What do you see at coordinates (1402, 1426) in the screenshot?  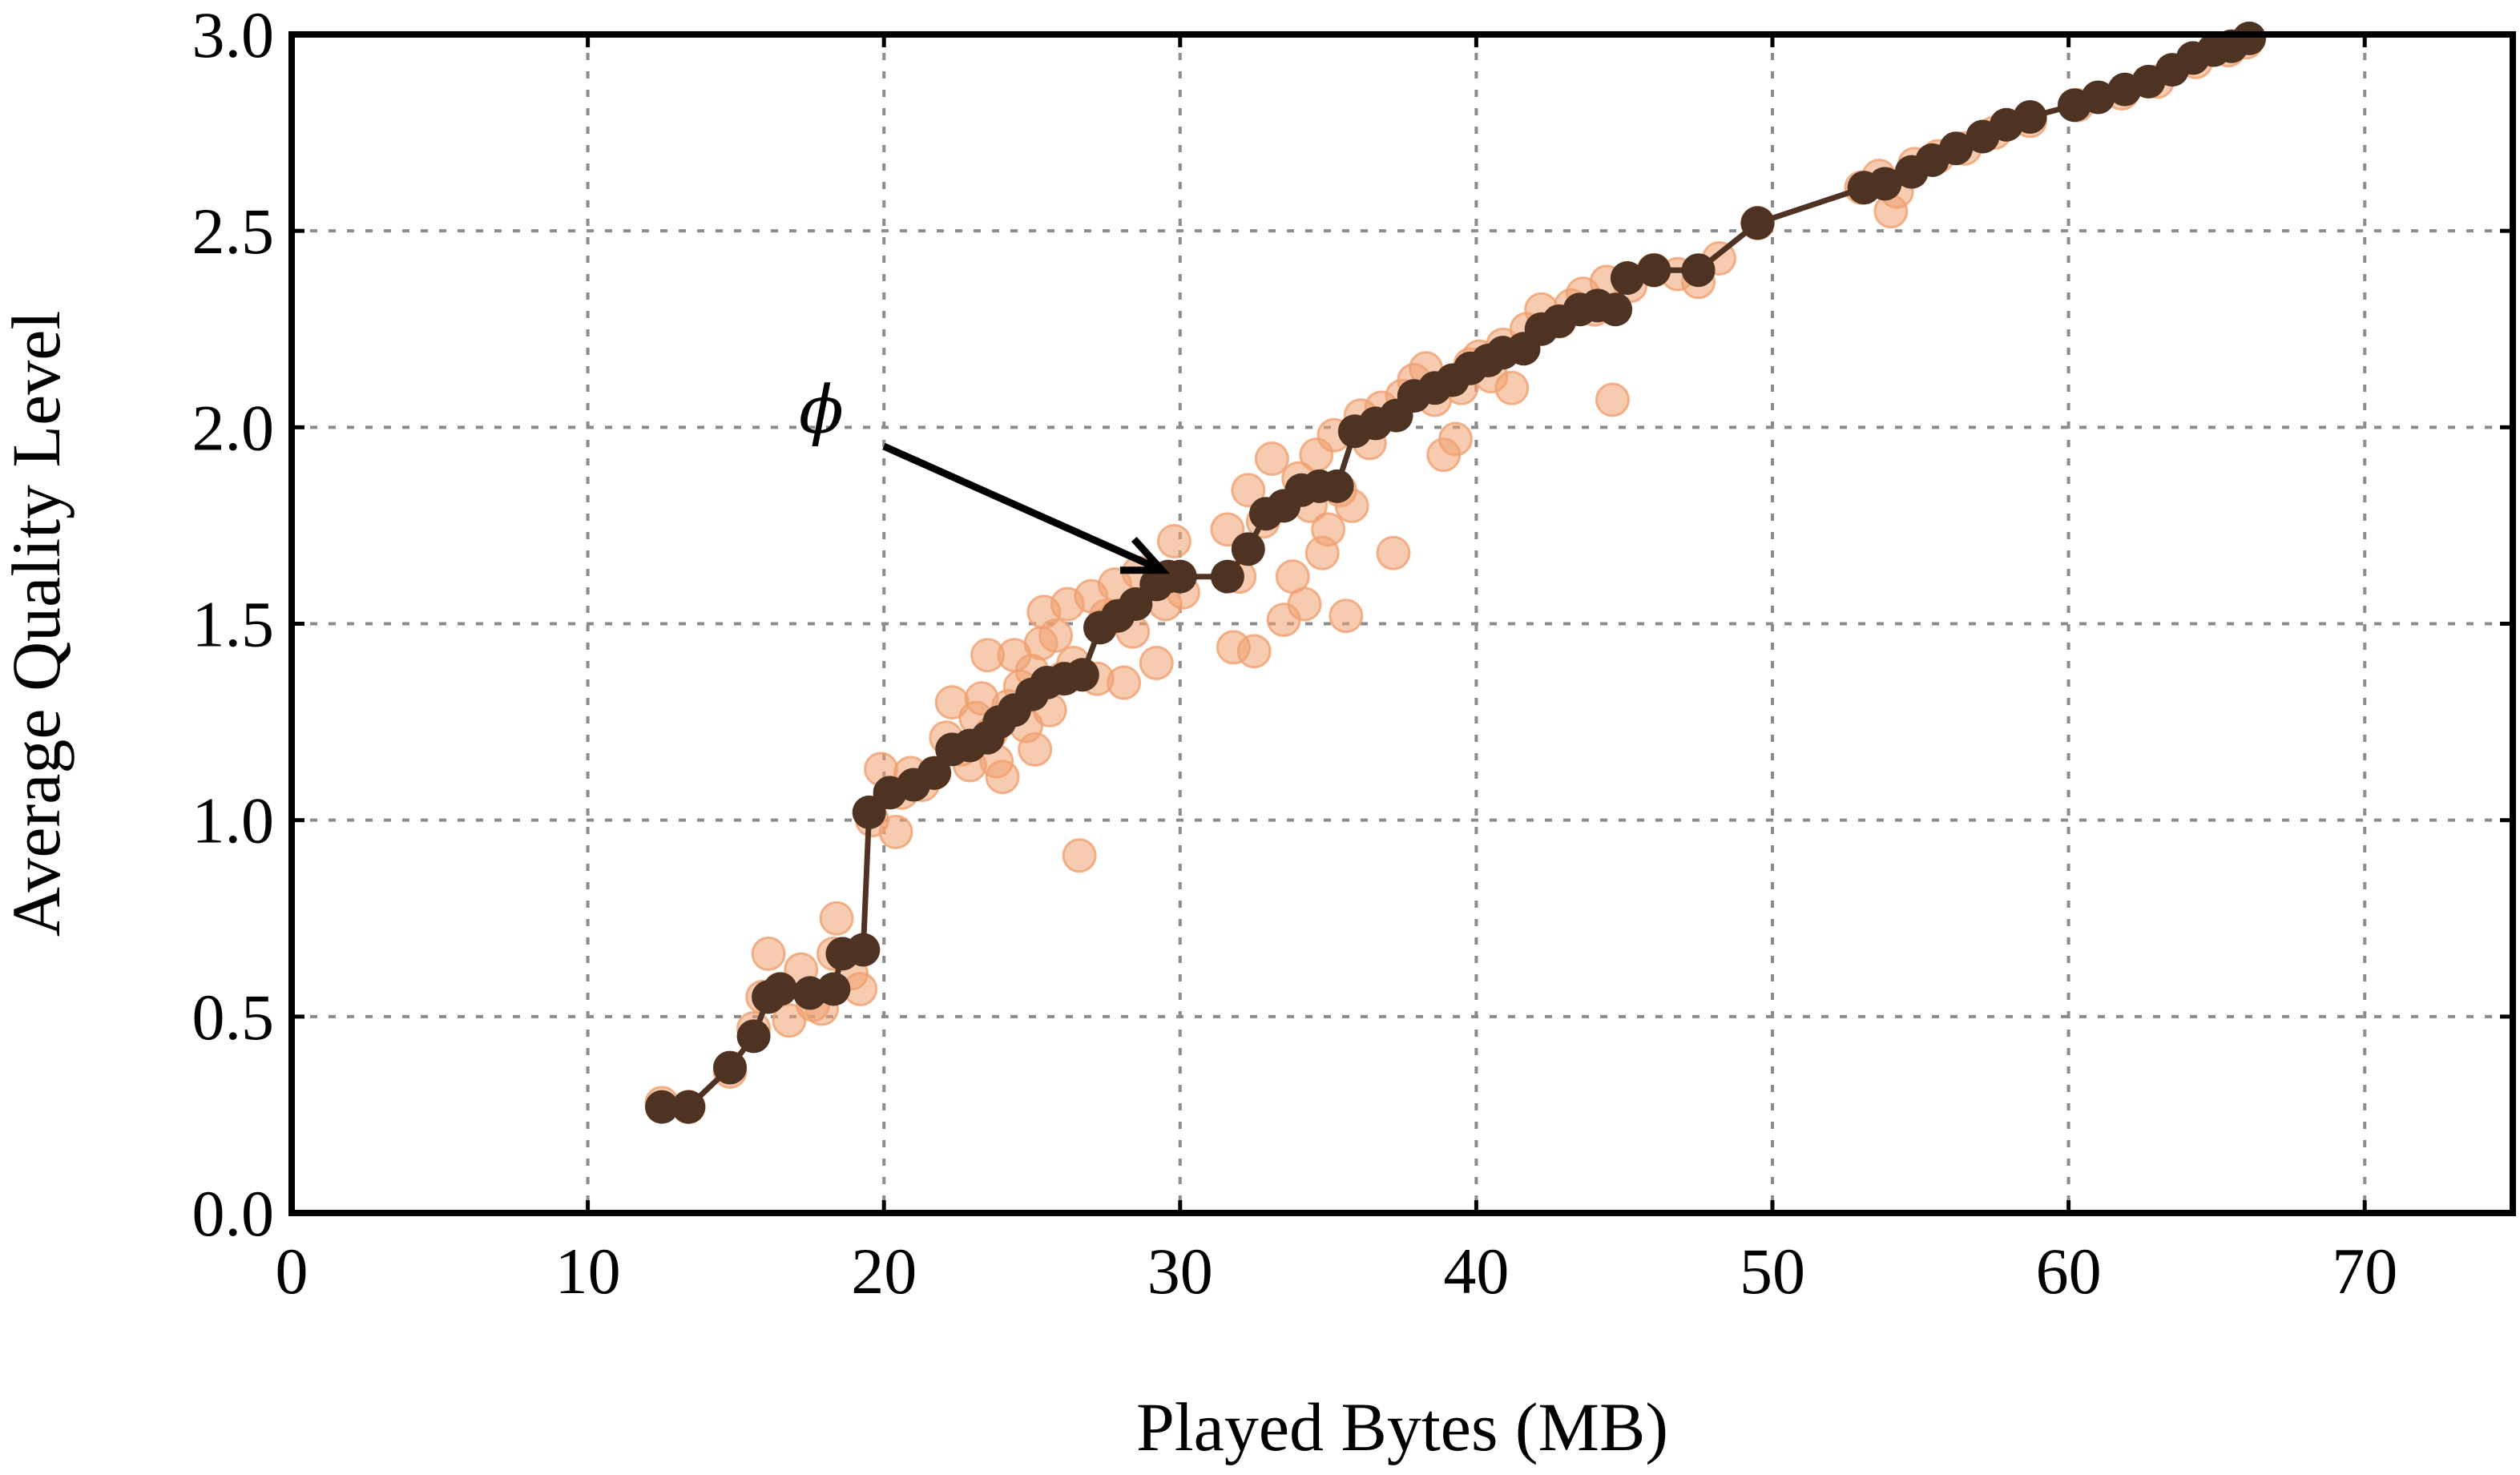 I see `x-axis-label: Played Bytes (MB)` at bounding box center [1402, 1426].